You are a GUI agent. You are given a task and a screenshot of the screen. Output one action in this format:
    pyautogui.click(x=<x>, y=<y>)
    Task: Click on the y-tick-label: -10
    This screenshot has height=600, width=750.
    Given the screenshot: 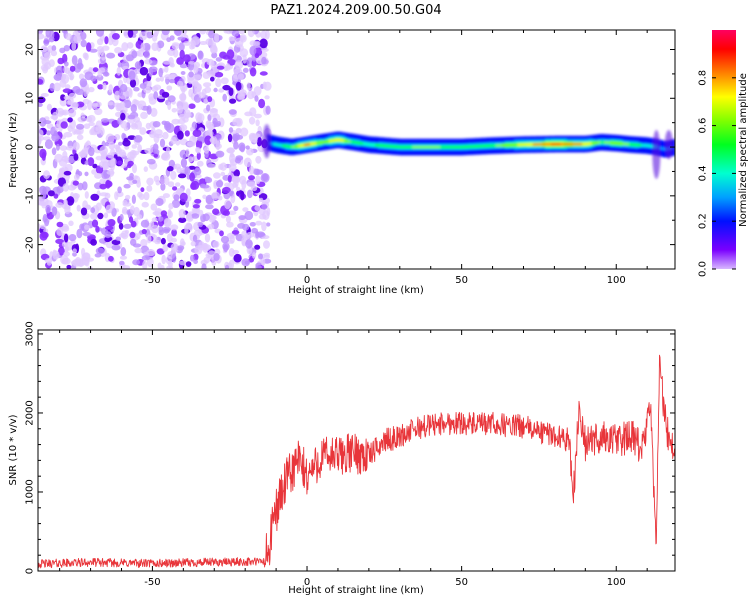 What is the action you would take?
    pyautogui.click(x=30, y=196)
    